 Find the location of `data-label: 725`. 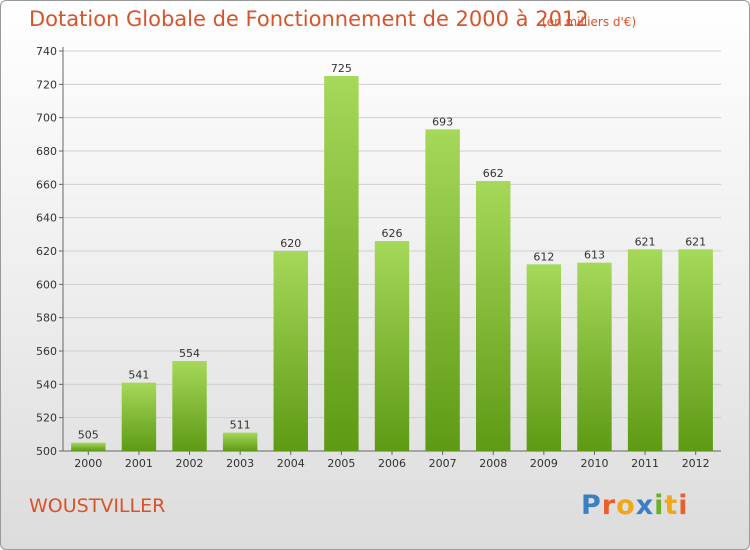

data-label: 725 is located at coordinates (341, 68).